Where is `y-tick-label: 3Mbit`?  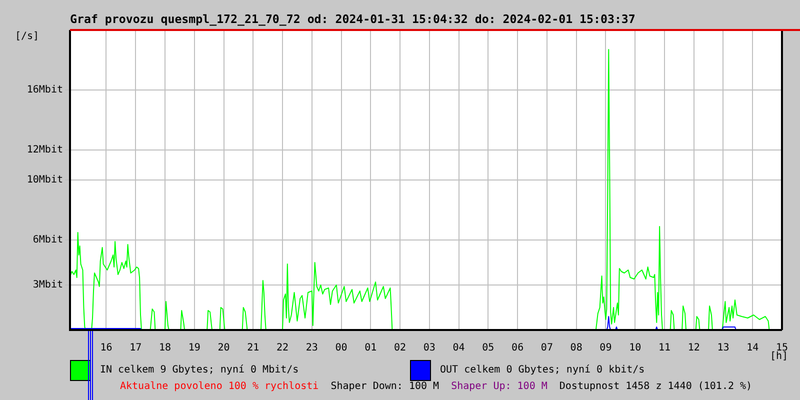
y-tick-label: 3Mbit is located at coordinates (47, 285).